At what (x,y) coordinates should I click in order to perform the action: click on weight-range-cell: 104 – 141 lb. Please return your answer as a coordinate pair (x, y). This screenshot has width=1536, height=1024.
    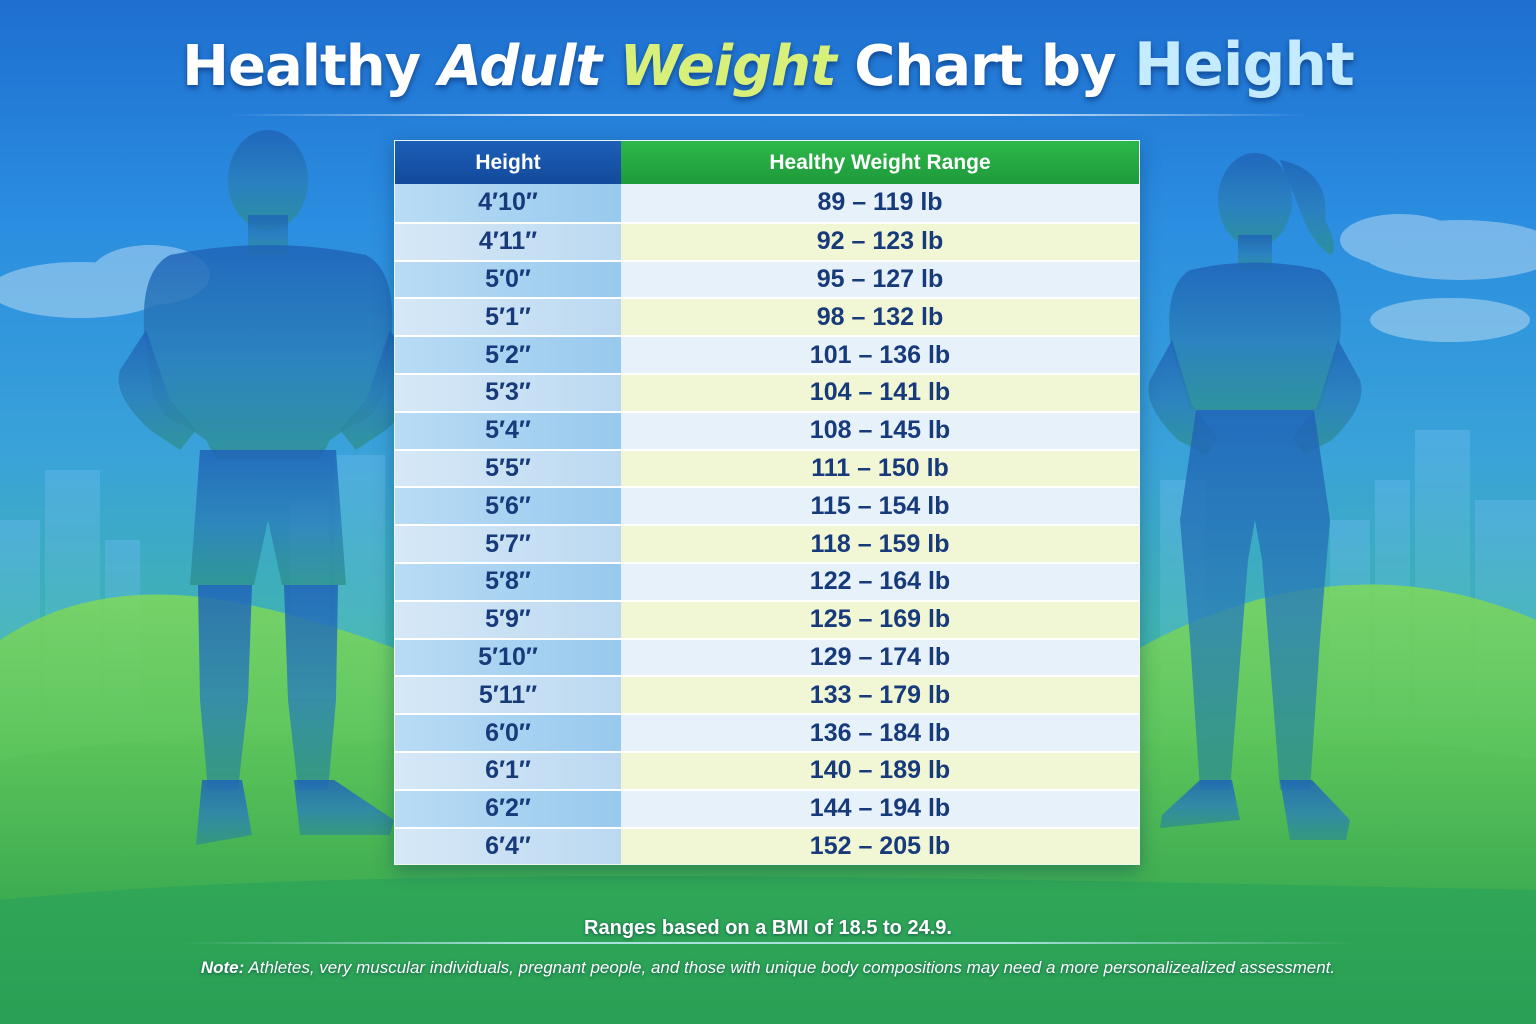
    Looking at the image, I should click on (880, 392).